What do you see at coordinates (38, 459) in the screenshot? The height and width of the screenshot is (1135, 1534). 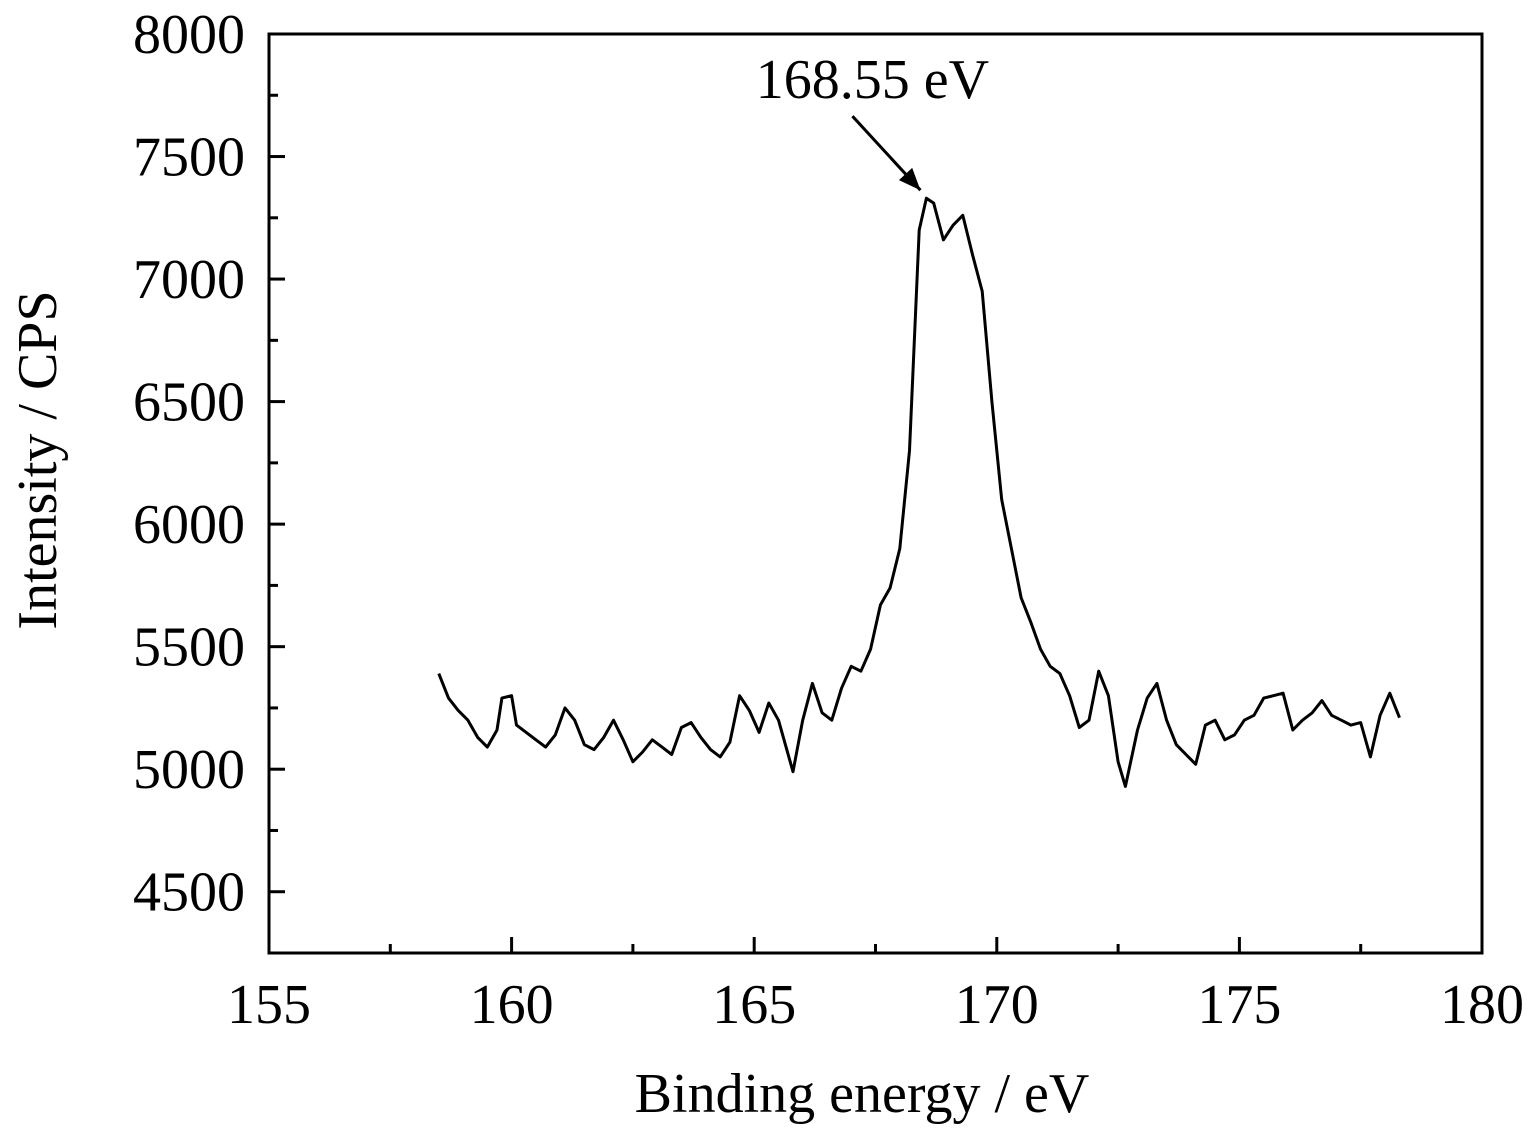 I see `y-axis-title: Intensity / CPS` at bounding box center [38, 459].